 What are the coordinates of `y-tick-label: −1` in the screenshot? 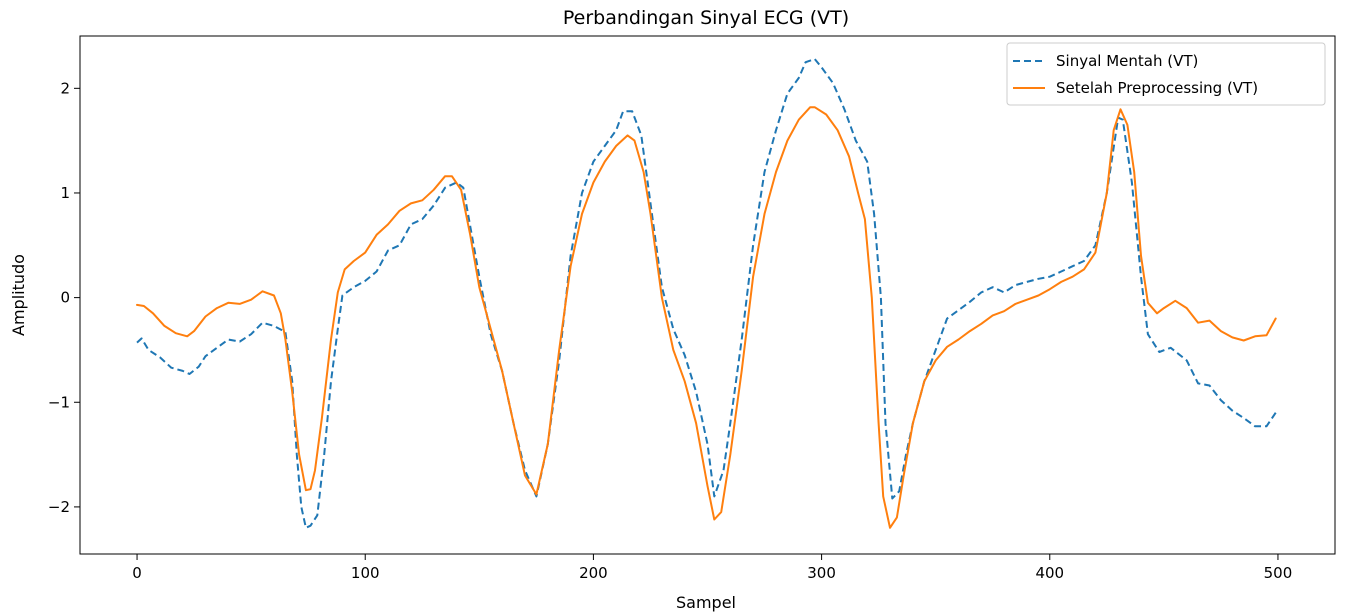 It's located at (59, 402).